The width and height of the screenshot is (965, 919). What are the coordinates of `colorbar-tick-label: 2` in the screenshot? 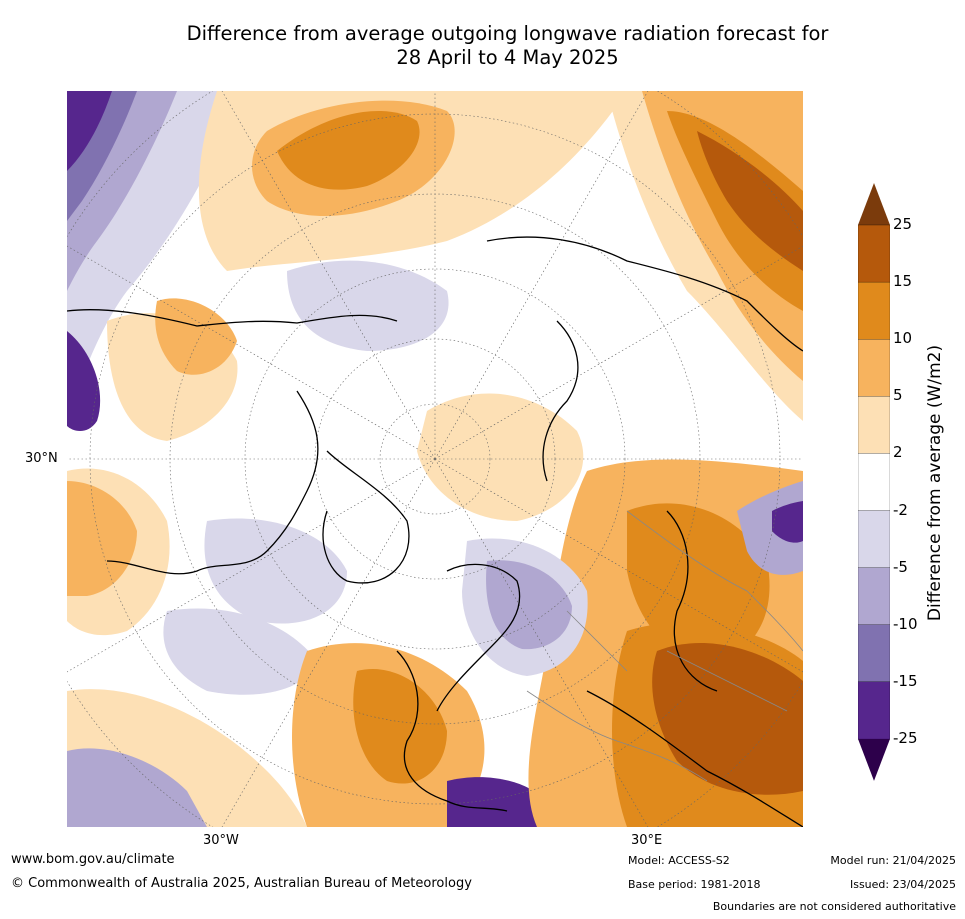 It's located at (898, 452).